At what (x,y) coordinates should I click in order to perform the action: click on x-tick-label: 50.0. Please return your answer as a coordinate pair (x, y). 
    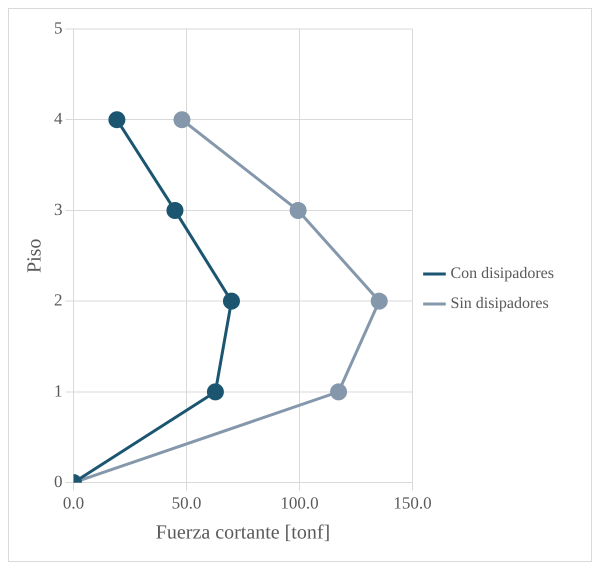
    Looking at the image, I should click on (187, 502).